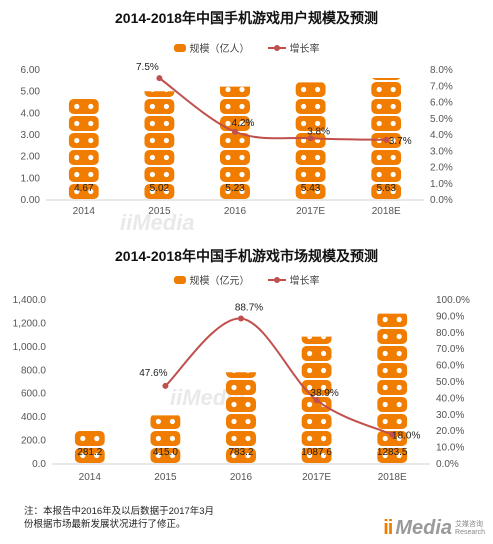  Describe the element at coordinates (324, 393) in the screenshot. I see `growth-rate-label: 38.9%` at that location.